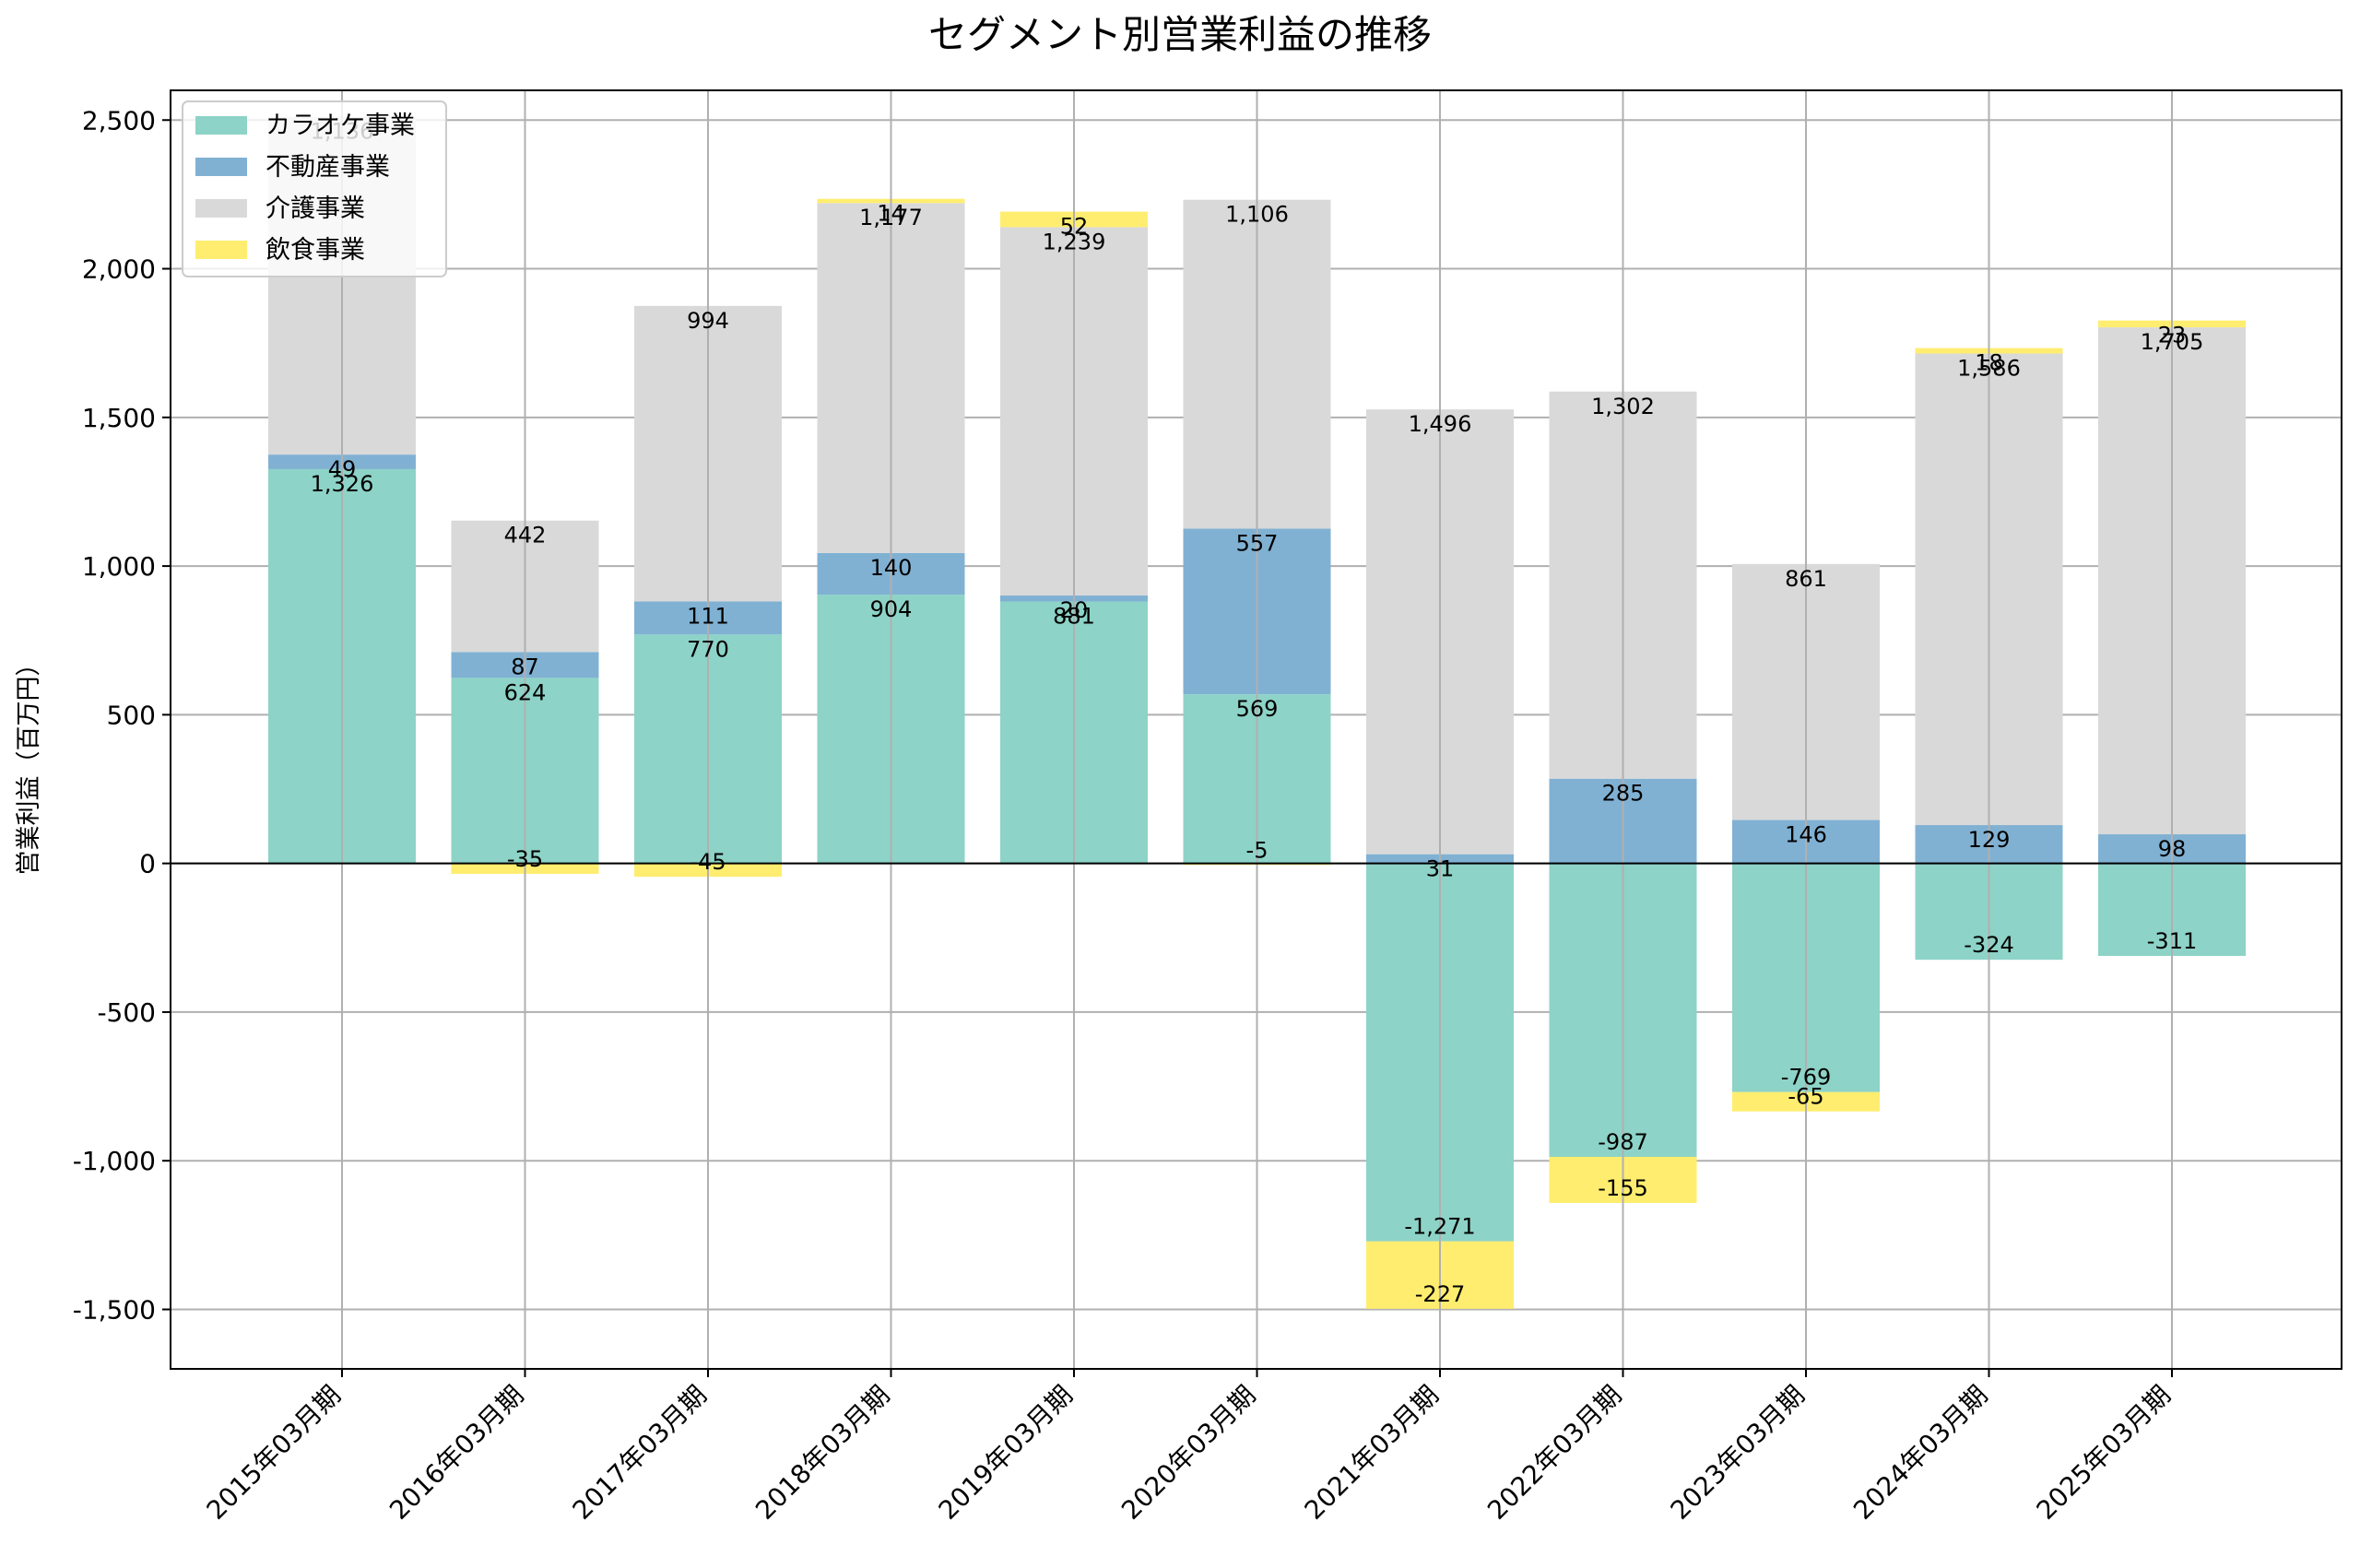 The width and height of the screenshot is (2360, 1568). What do you see at coordinates (708, 616) in the screenshot?
I see `data-label: 111` at bounding box center [708, 616].